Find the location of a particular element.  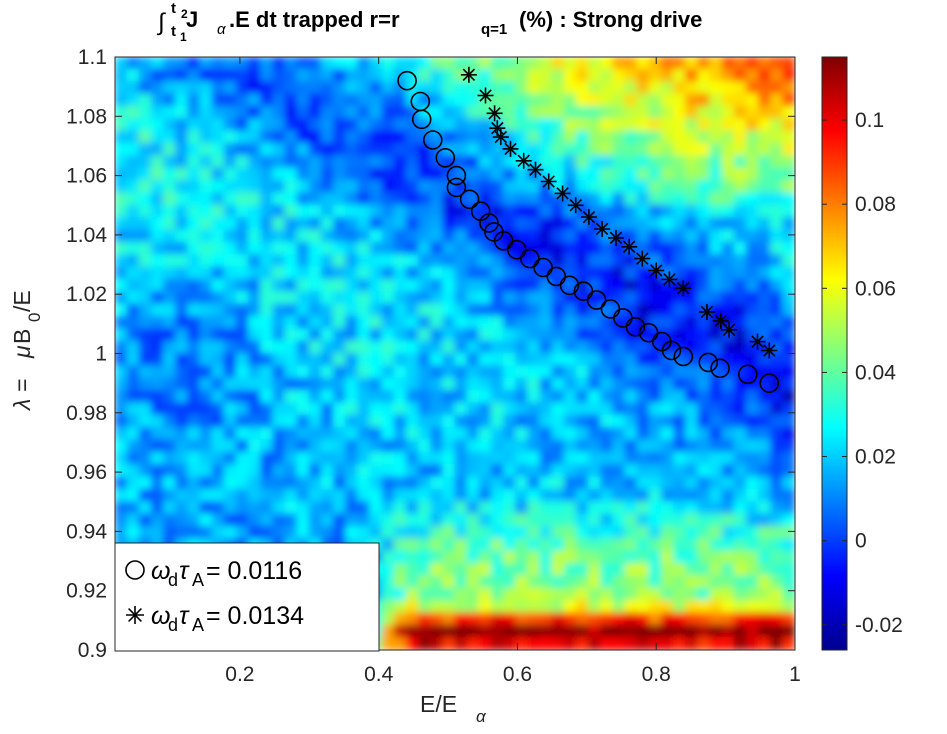

asterisk-stroke is located at coordinates (135, 615).